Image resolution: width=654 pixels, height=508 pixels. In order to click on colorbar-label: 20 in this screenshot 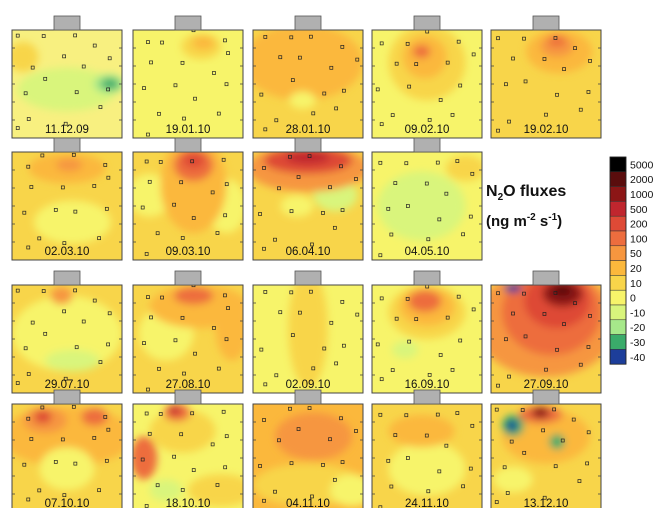, I will do `click(636, 269)`.